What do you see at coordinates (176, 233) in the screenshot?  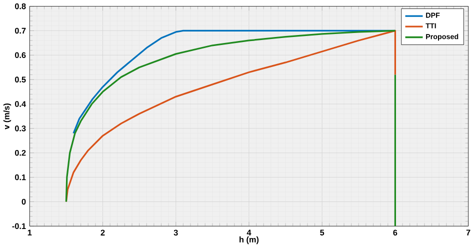 I see `x-tick-label: 3` at bounding box center [176, 233].